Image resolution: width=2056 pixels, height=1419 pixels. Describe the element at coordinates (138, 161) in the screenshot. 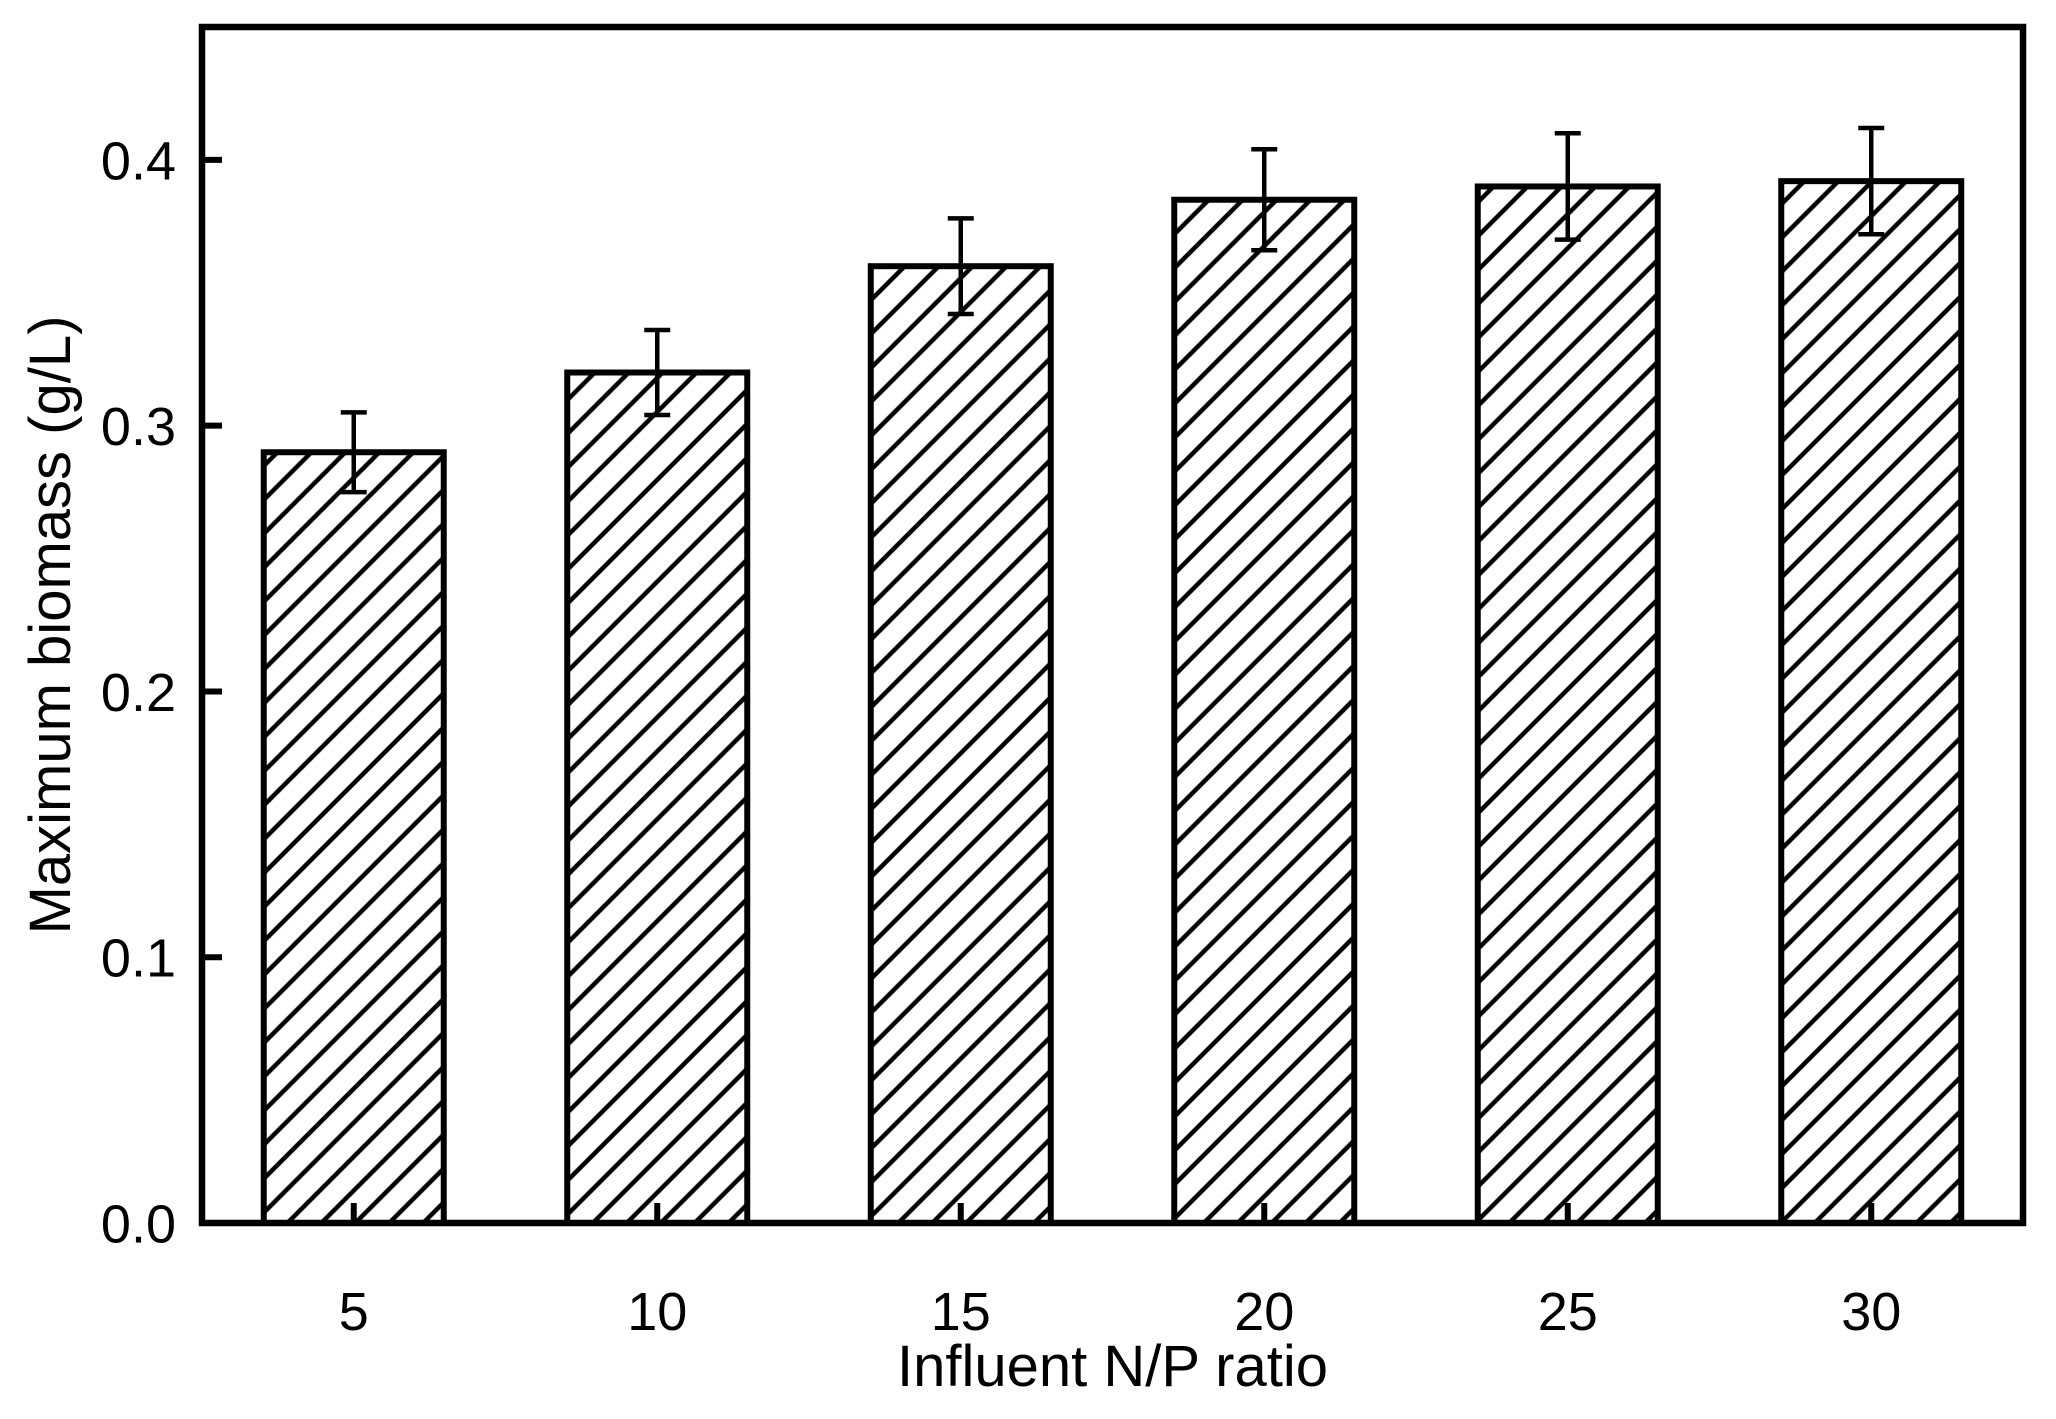

I see `y-tick-label: 0.4` at that location.